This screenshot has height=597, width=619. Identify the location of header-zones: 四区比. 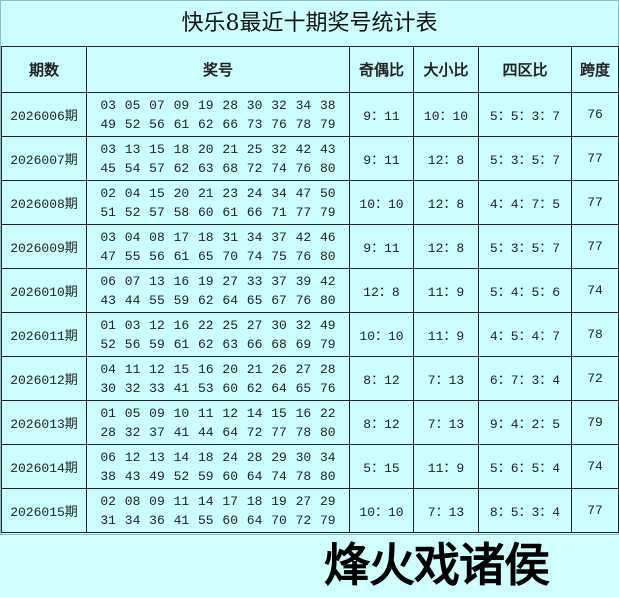
(525, 69).